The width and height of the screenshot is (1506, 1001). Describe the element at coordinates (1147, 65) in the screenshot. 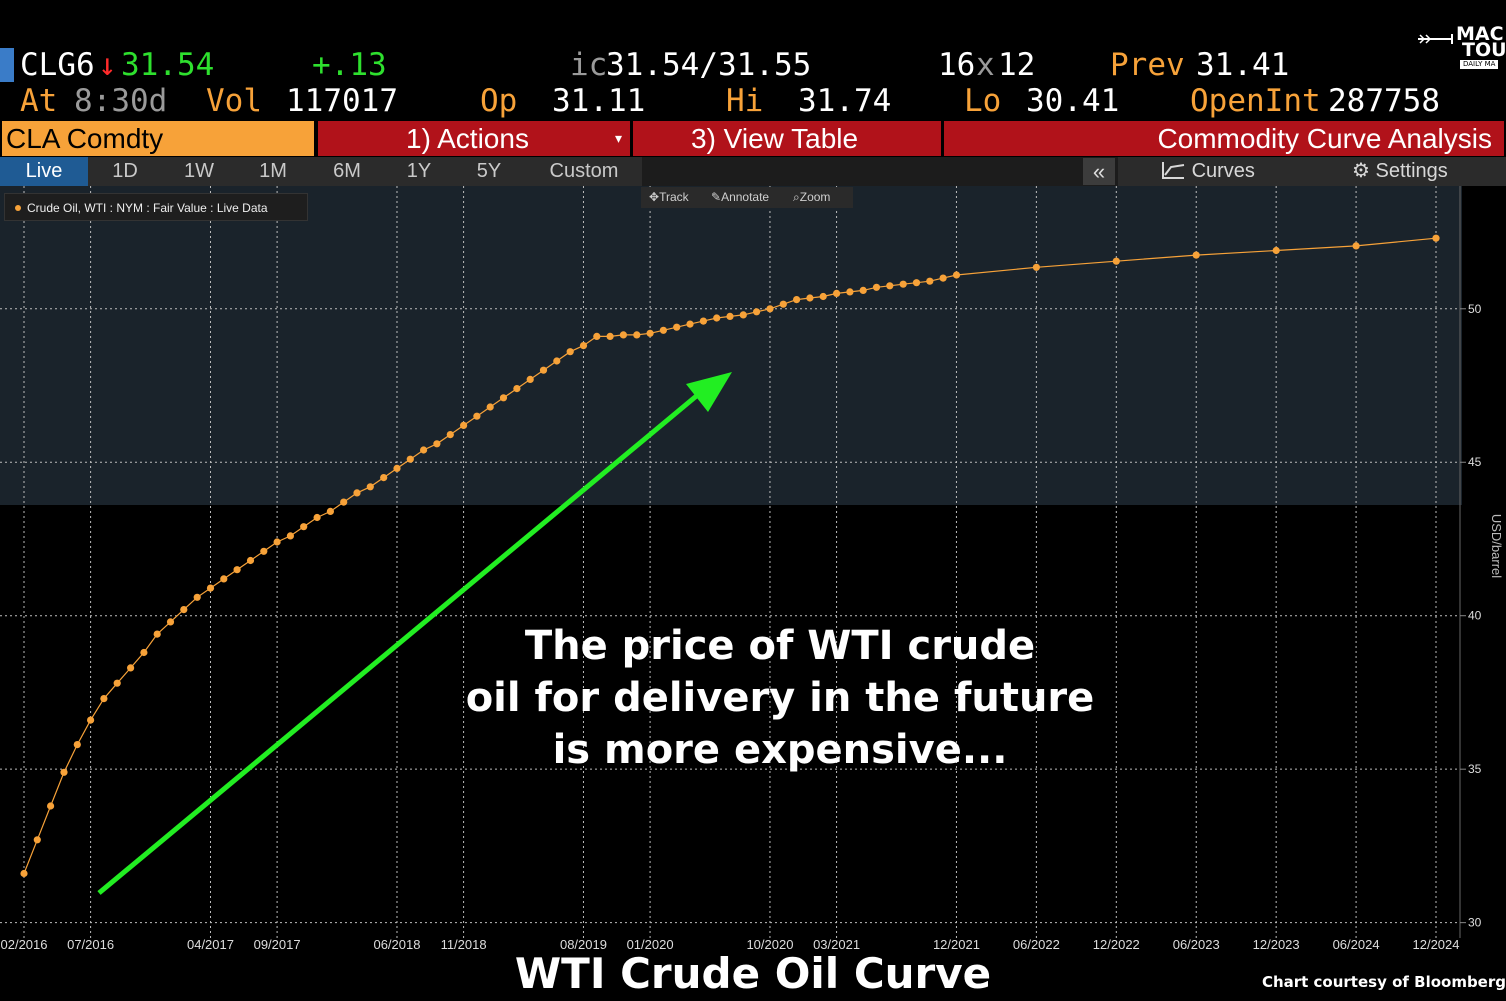

I see `prev-label: Prev` at that location.